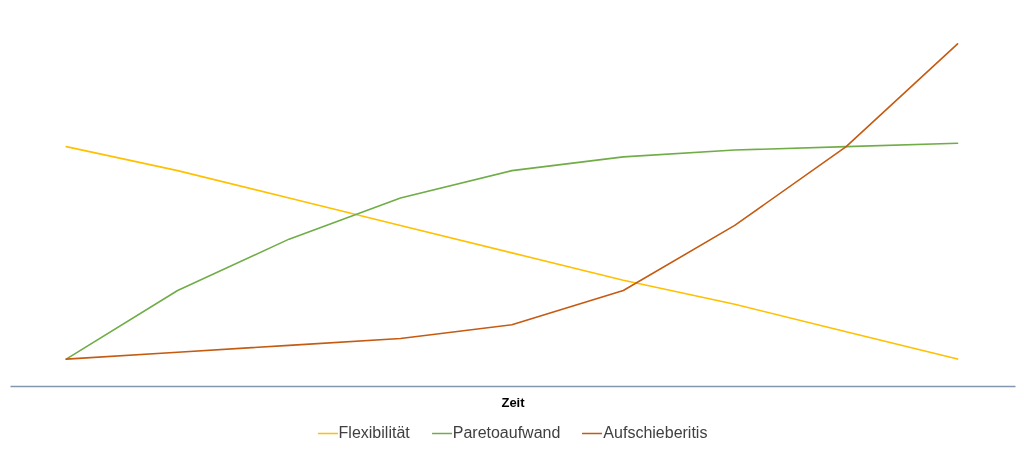 The height and width of the screenshot is (453, 1024). Describe the element at coordinates (374, 432) in the screenshot. I see `legend-label: Flexibilität` at that location.